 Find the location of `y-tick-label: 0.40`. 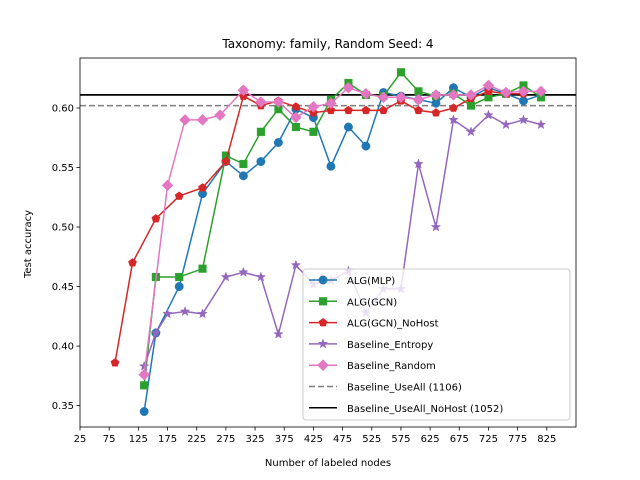

y-tick-label: 0.40 is located at coordinates (63, 347).